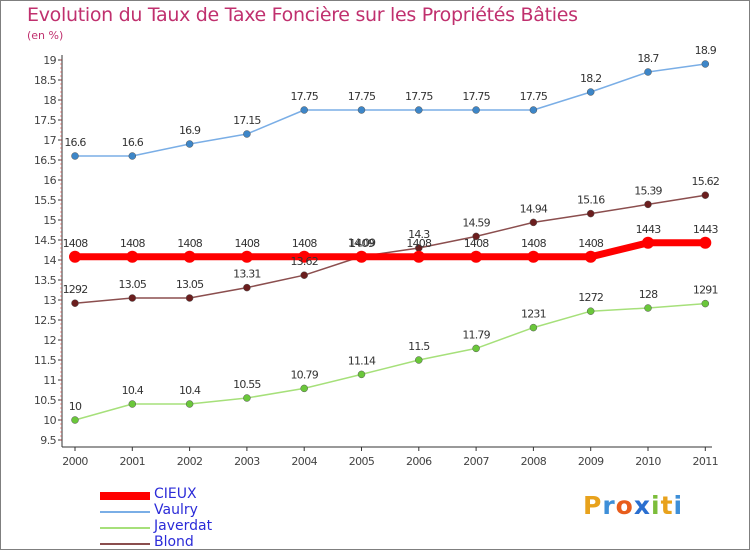  I want to click on x-tick-label: 2008, so click(534, 461).